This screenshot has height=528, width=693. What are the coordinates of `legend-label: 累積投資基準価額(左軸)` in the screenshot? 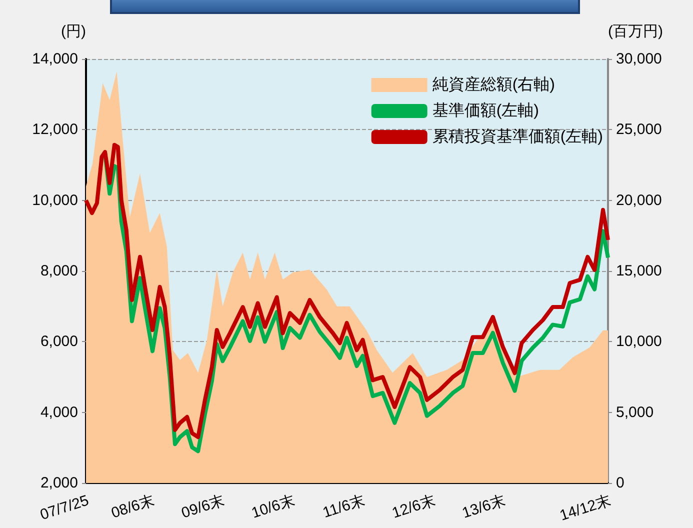 It's located at (517, 137).